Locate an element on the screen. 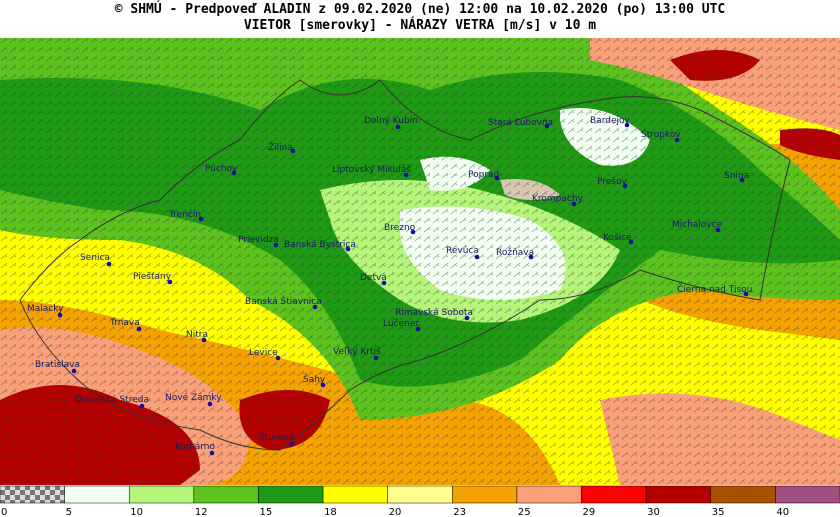 The width and height of the screenshot is (840, 517). legend-label: 15 is located at coordinates (265, 512).